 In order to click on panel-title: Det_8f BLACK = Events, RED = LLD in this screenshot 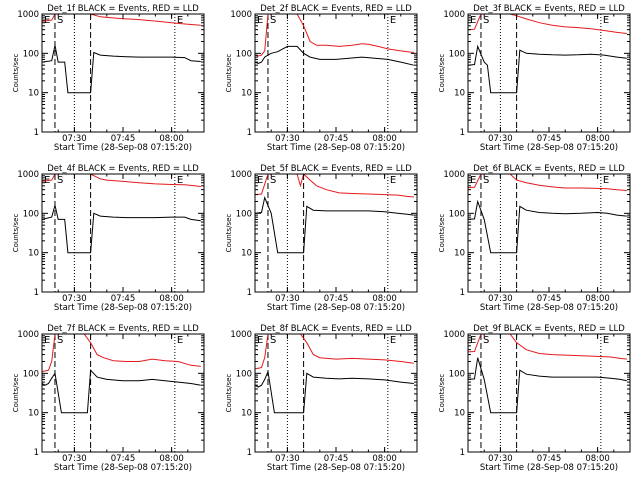, I will do `click(336, 329)`.